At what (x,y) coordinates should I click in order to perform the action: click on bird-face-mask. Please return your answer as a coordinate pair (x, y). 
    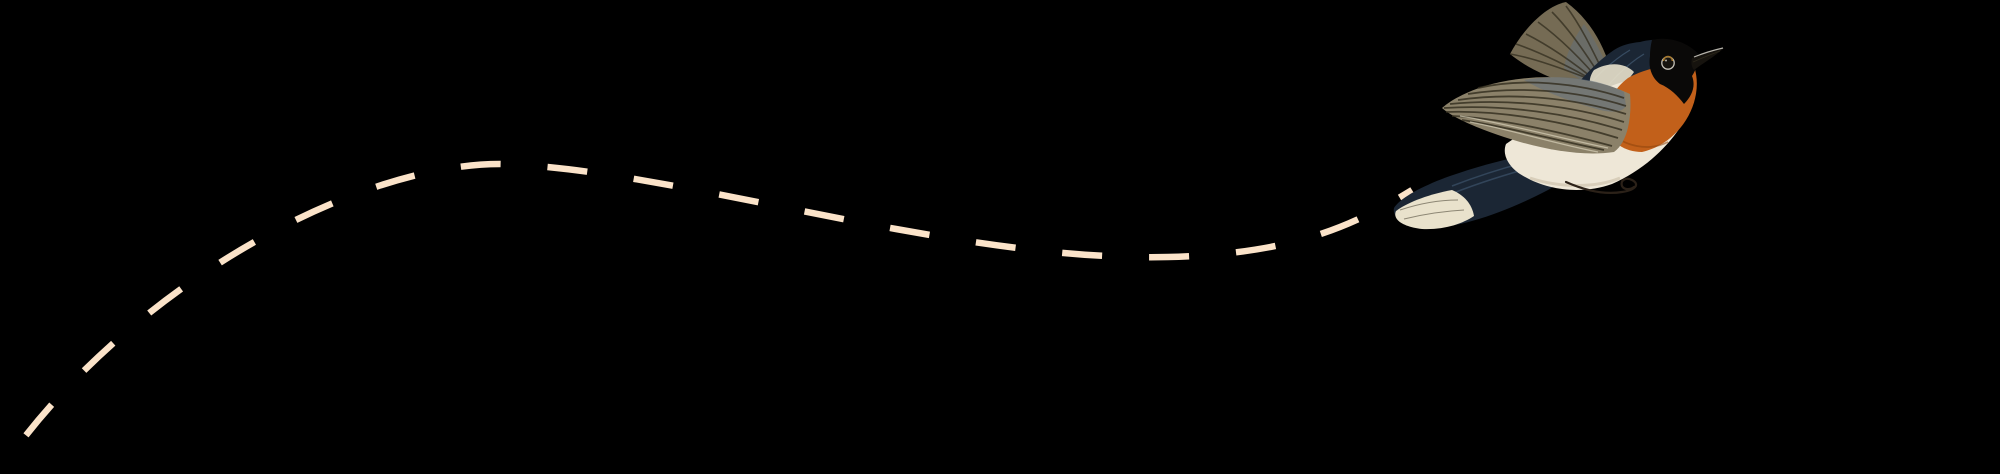
    Looking at the image, I should click on (1674, 71).